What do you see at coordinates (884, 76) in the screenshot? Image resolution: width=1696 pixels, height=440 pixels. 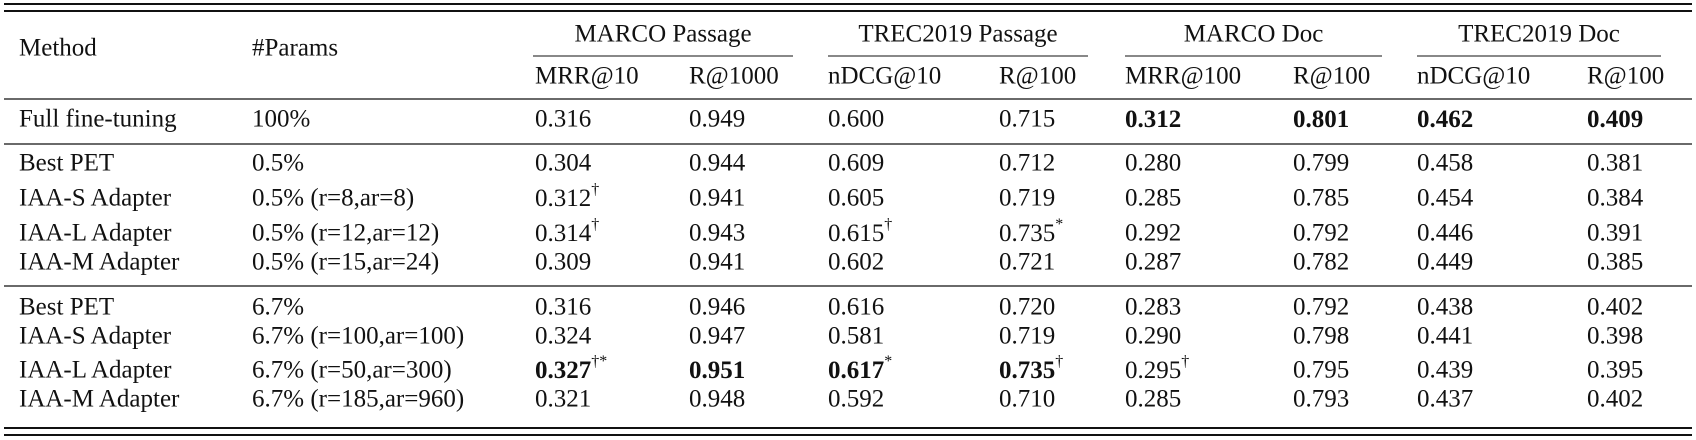 I see `metric-header: nDCG@10` at bounding box center [884, 76].